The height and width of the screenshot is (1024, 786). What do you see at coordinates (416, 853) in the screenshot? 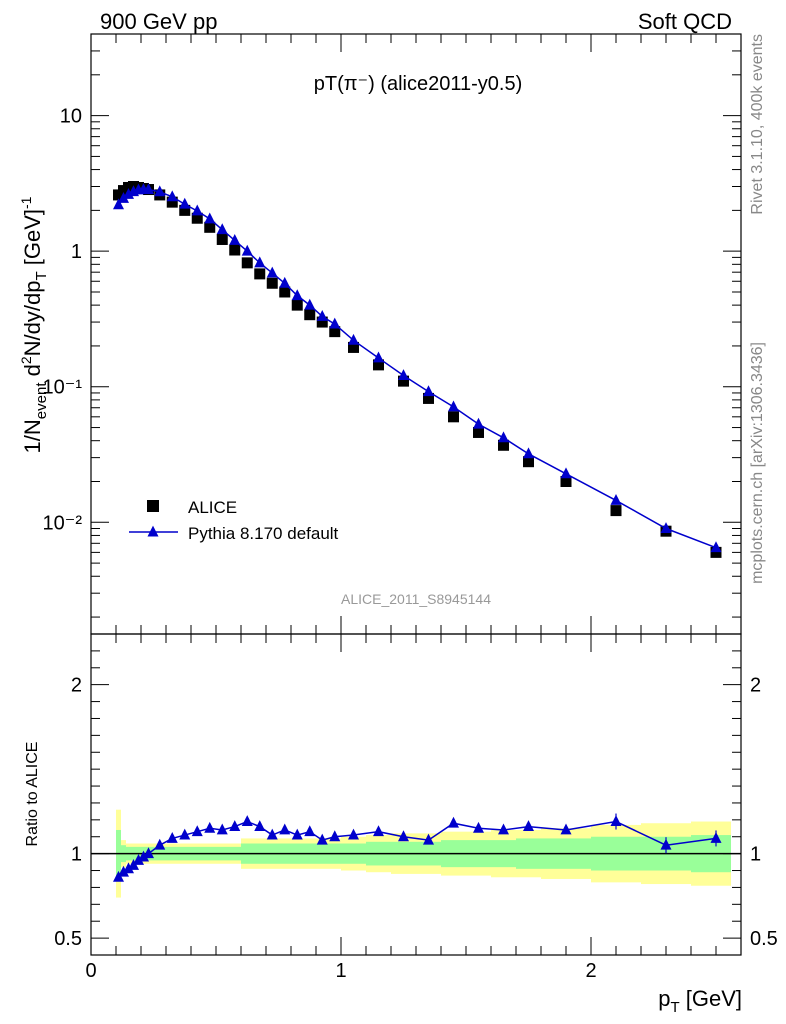
I see `ratio-plot-area` at bounding box center [416, 853].